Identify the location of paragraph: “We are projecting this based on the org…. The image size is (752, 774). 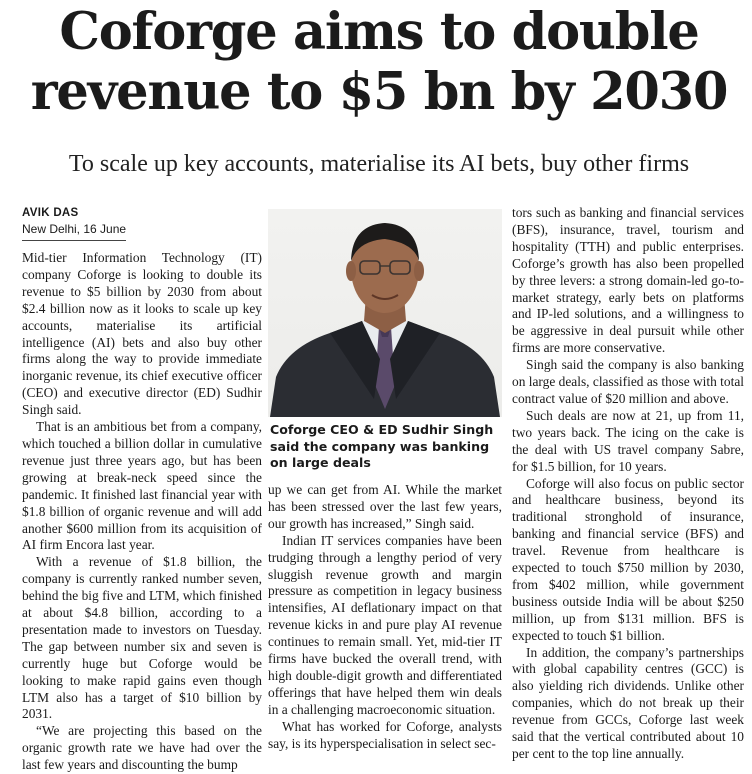
(142, 748).